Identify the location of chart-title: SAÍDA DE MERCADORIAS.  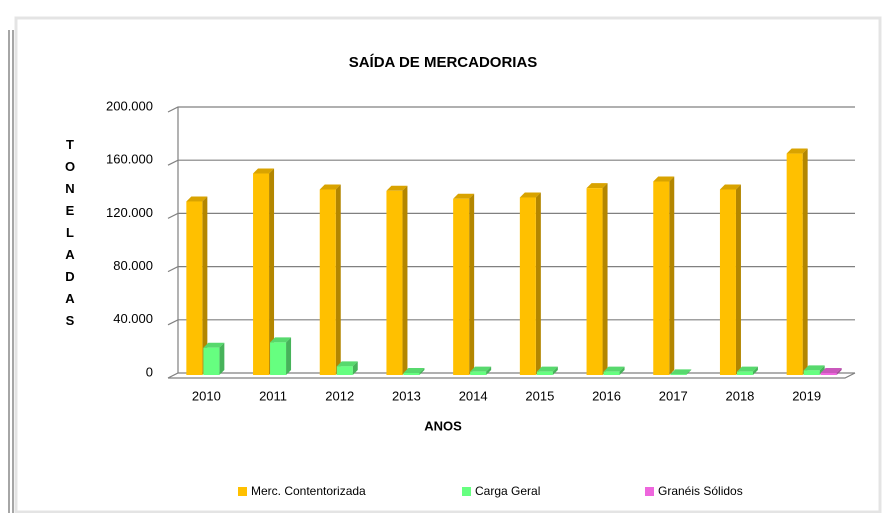
(443, 62).